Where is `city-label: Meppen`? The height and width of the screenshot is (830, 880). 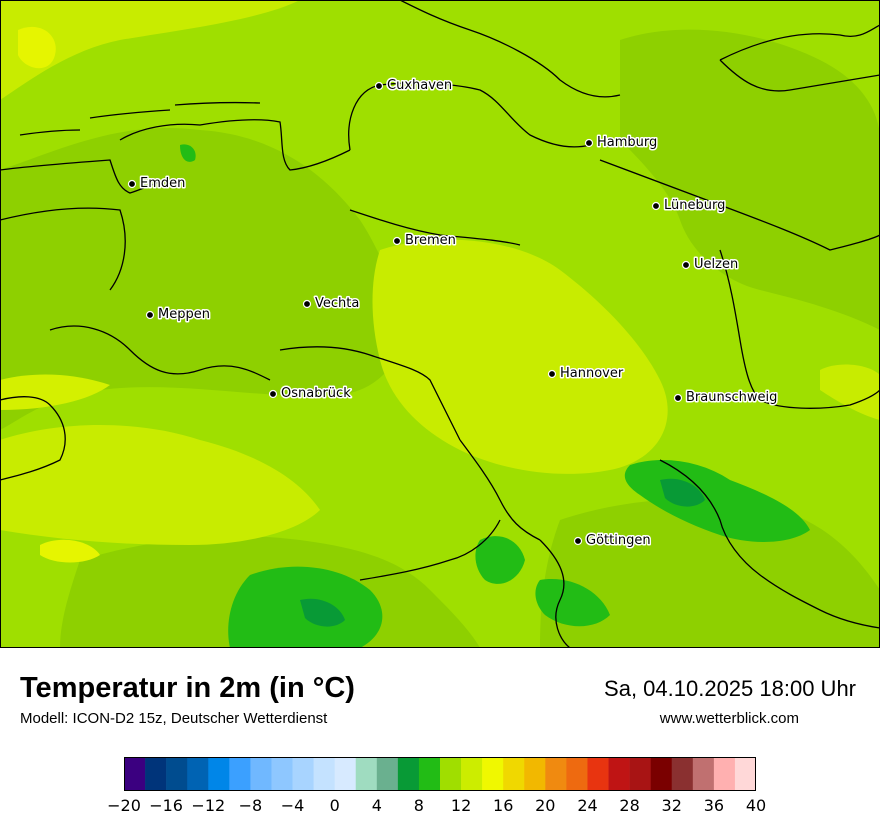 city-label: Meppen is located at coordinates (184, 314).